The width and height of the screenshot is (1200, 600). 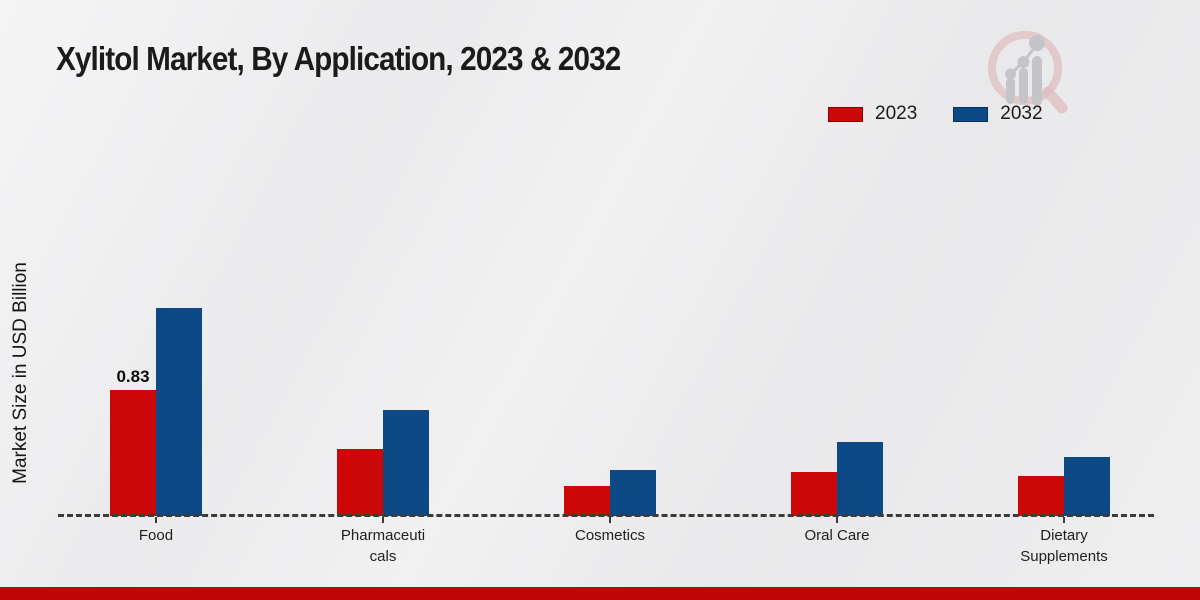 I want to click on bar-food-2023, so click(x=133, y=453).